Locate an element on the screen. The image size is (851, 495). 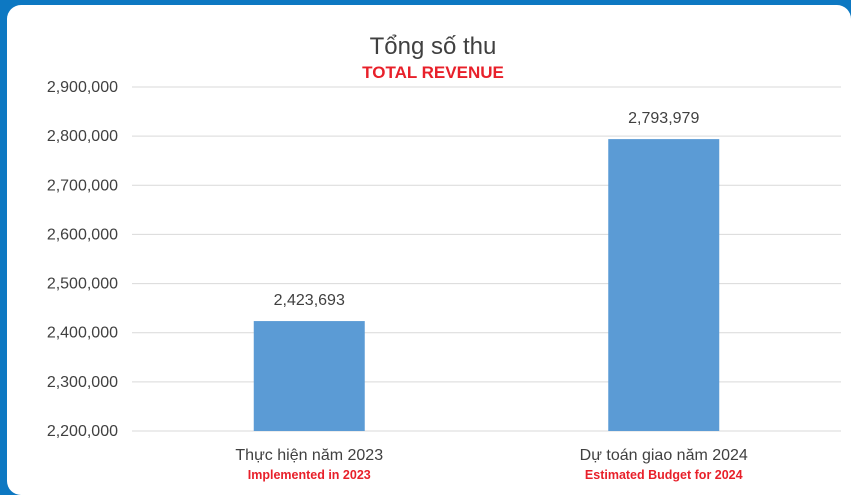
y-tick-label: 2,700,000 is located at coordinates (82, 185).